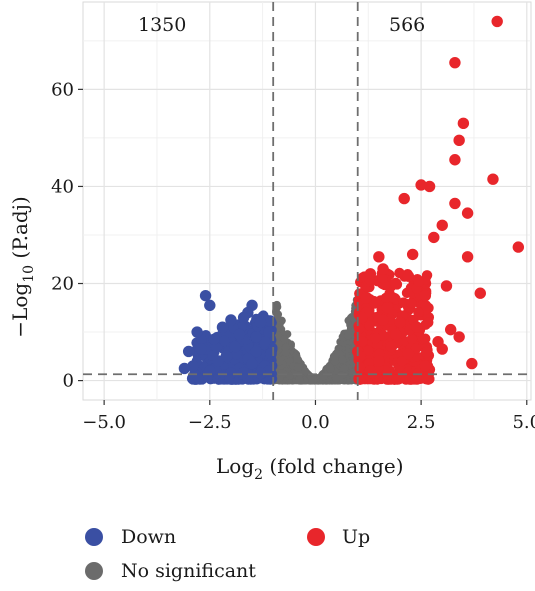  Describe the element at coordinates (62, 284) in the screenshot. I see `y-tick-label: 20` at that location.